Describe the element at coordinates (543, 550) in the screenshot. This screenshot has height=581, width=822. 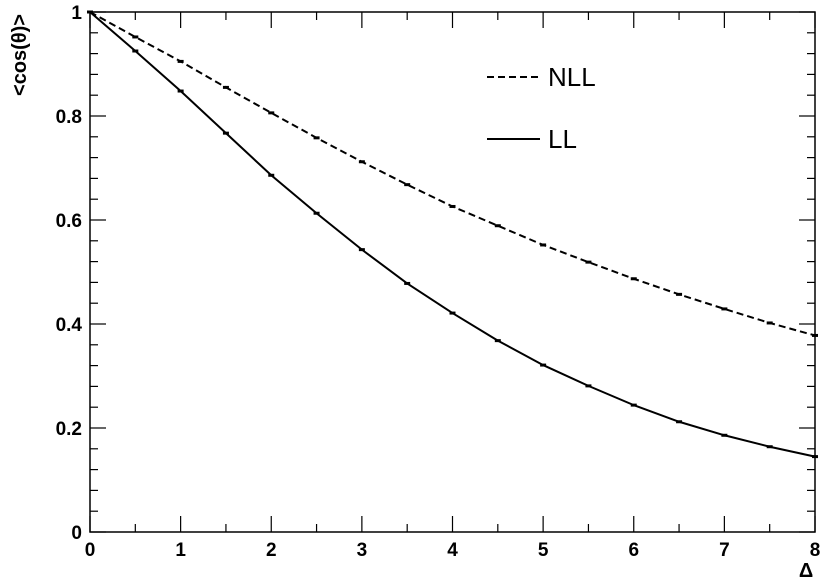
I see `x-tick-label: 5` at that location.